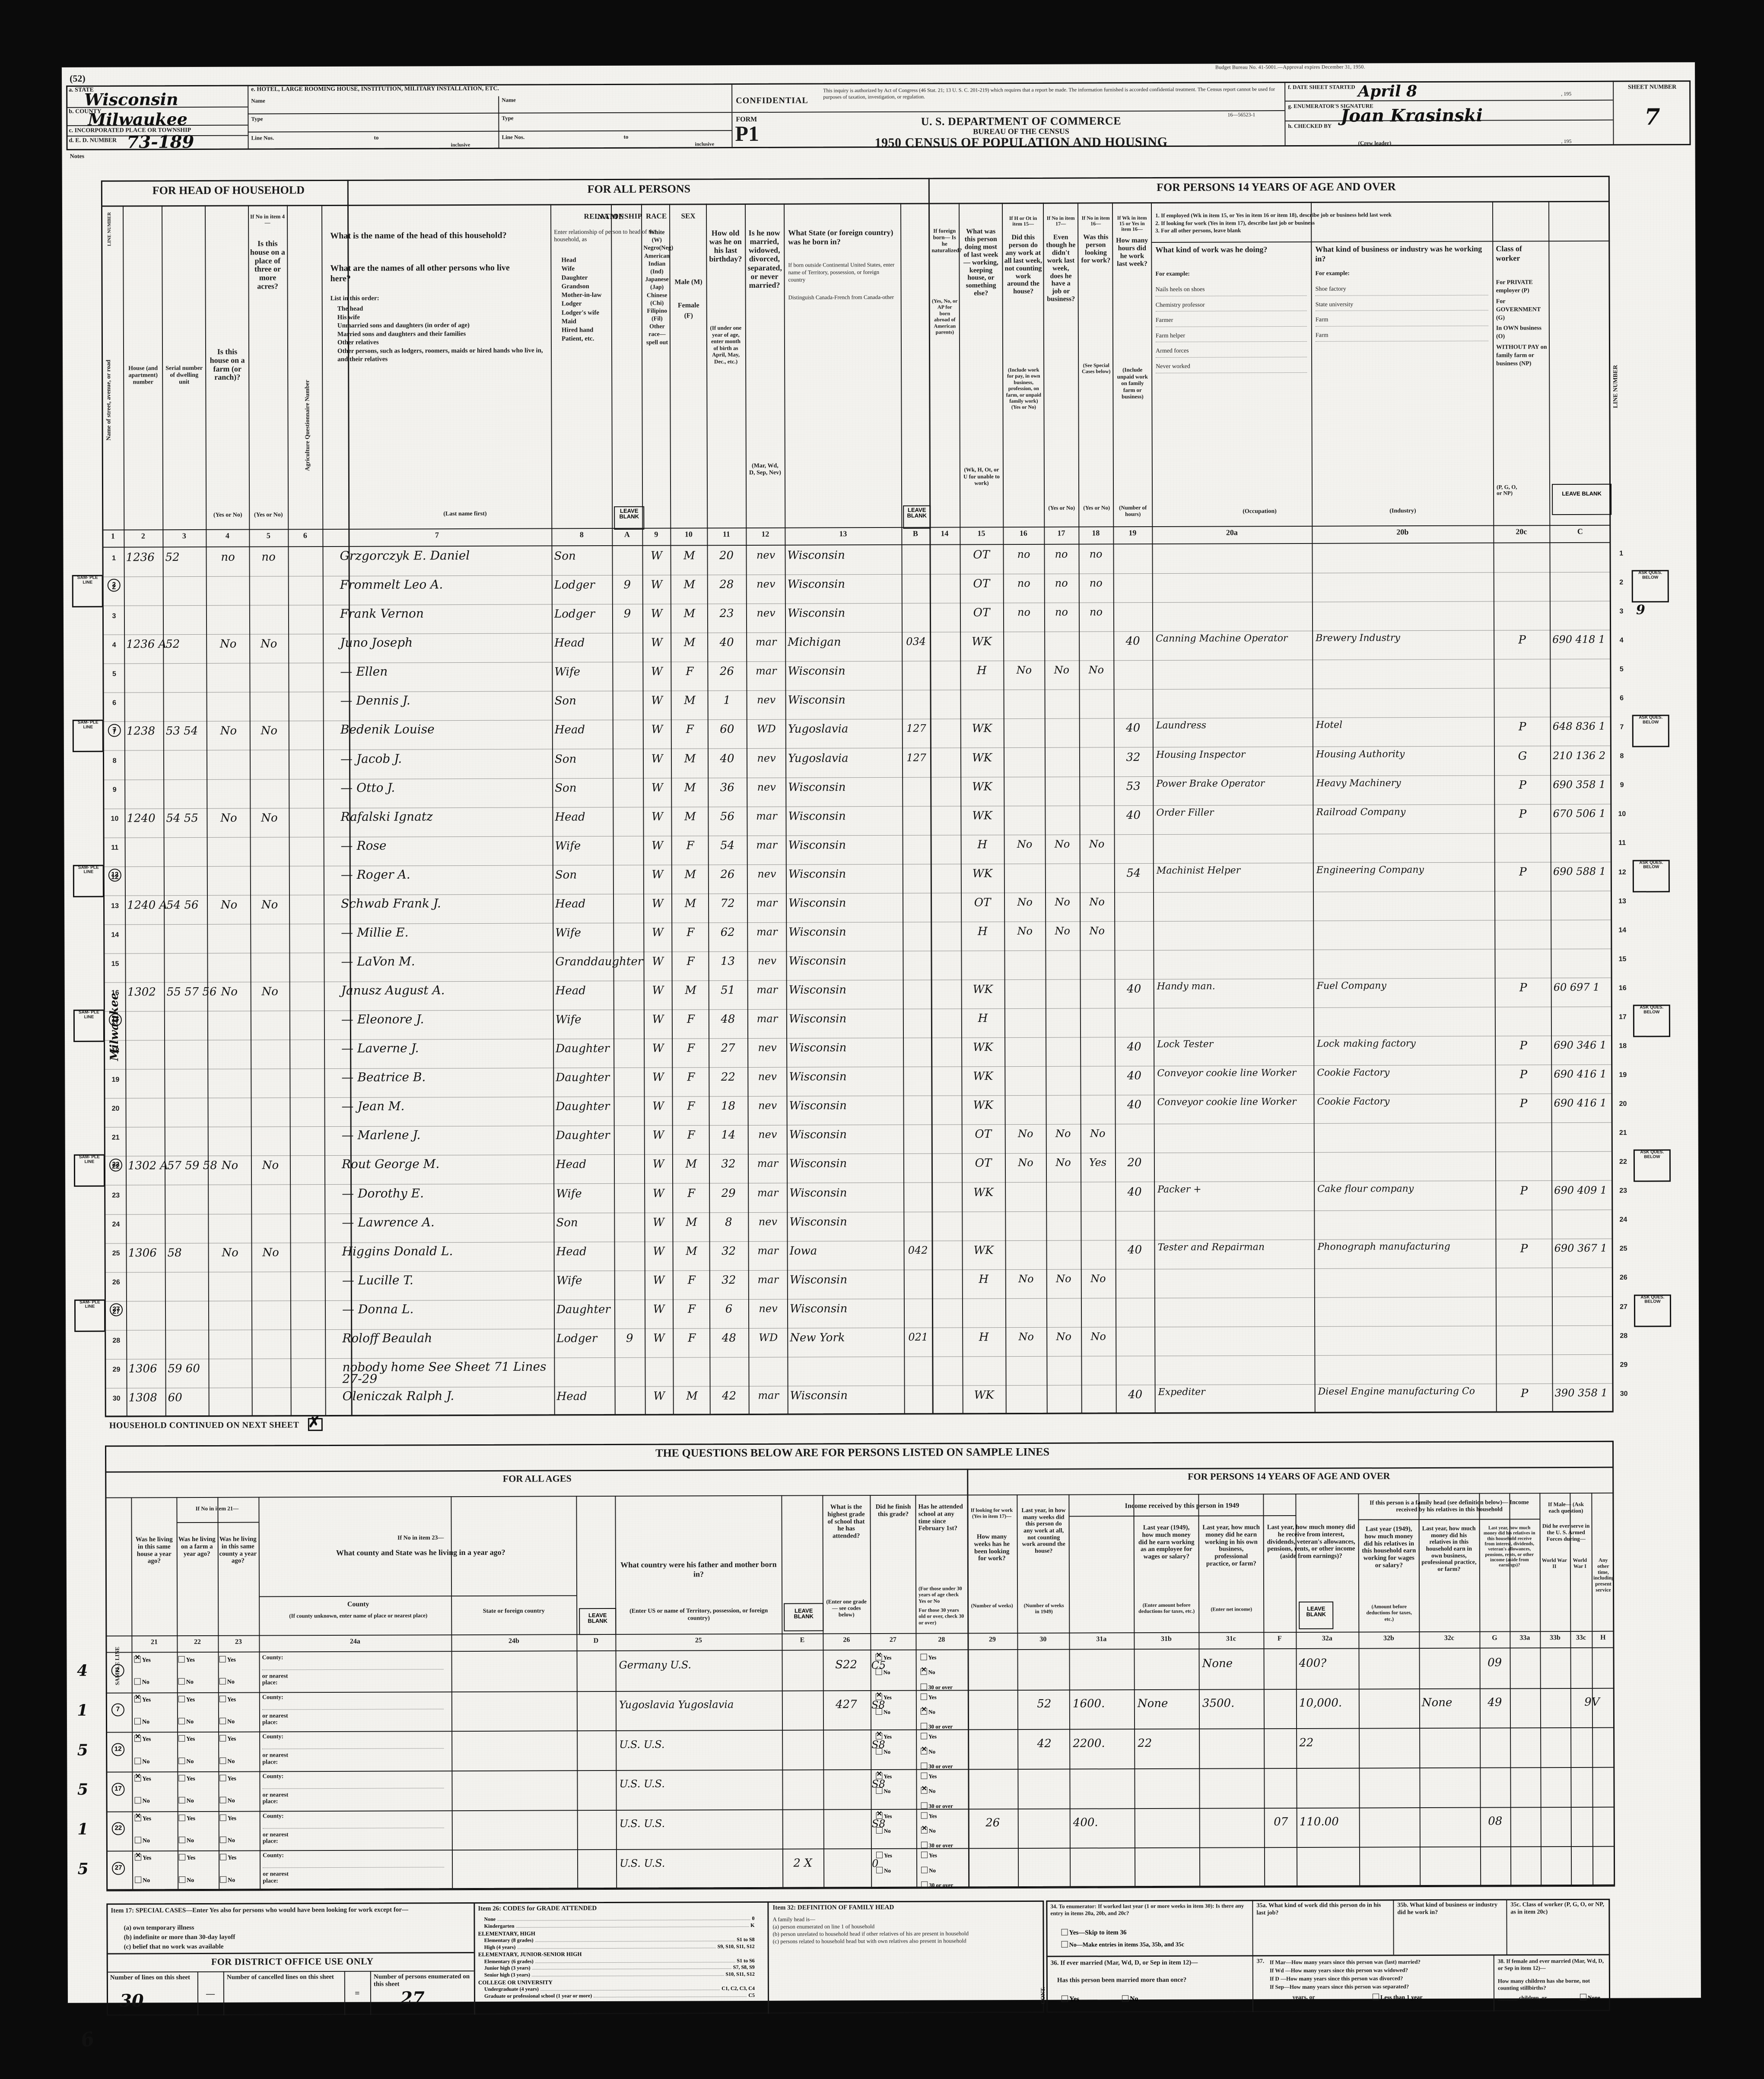  What do you see at coordinates (899, 1855) in the screenshot?
I see `q27-yes-option: Yes` at bounding box center [899, 1855].